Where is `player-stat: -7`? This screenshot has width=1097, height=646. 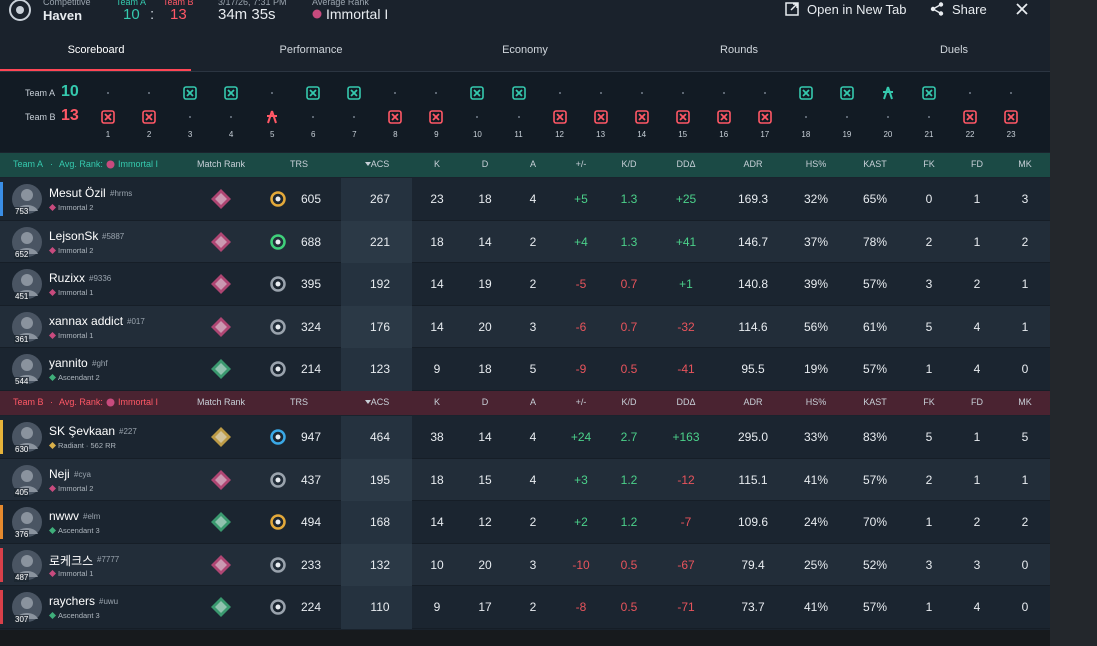
player-stat: -7 is located at coordinates (686, 522).